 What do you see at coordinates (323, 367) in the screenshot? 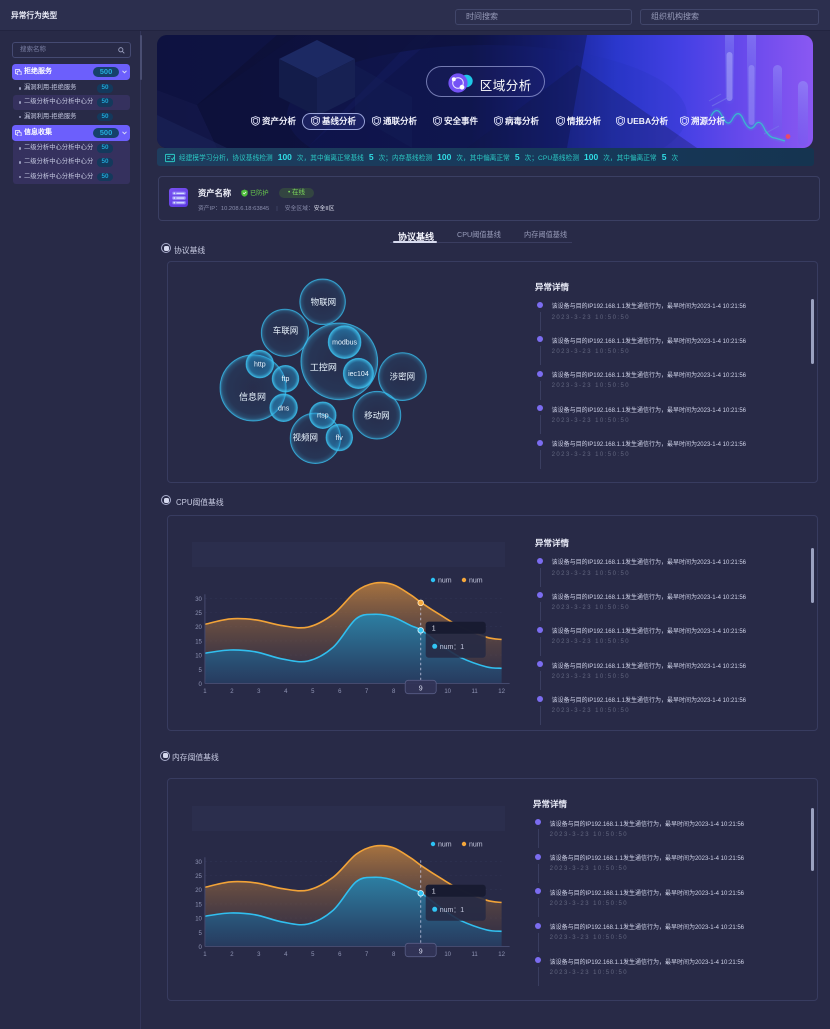
I see `svg-text: 工控网` at bounding box center [323, 367].